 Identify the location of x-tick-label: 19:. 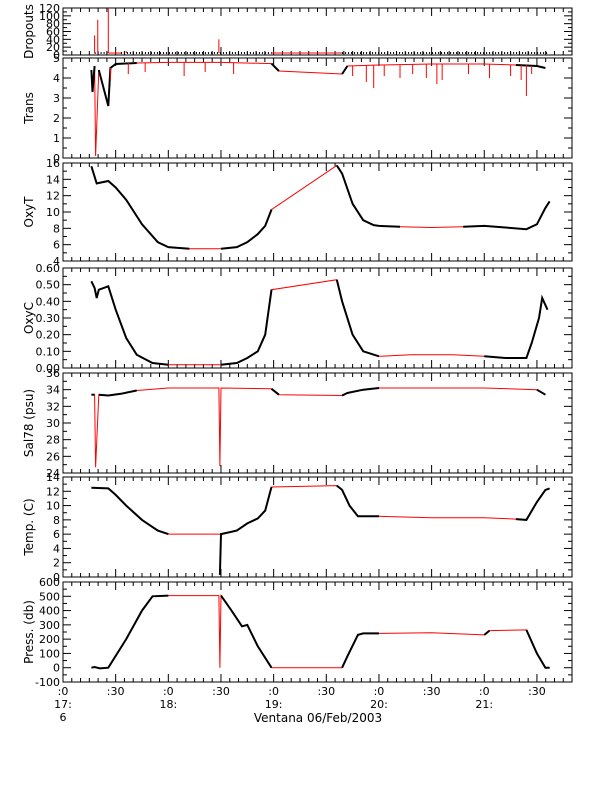
(274, 704).